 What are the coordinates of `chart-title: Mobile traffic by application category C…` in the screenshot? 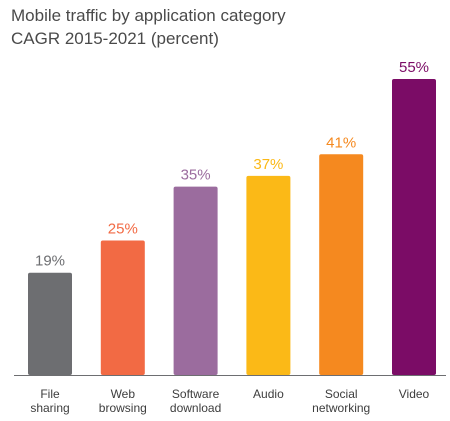 It's located at (148, 27).